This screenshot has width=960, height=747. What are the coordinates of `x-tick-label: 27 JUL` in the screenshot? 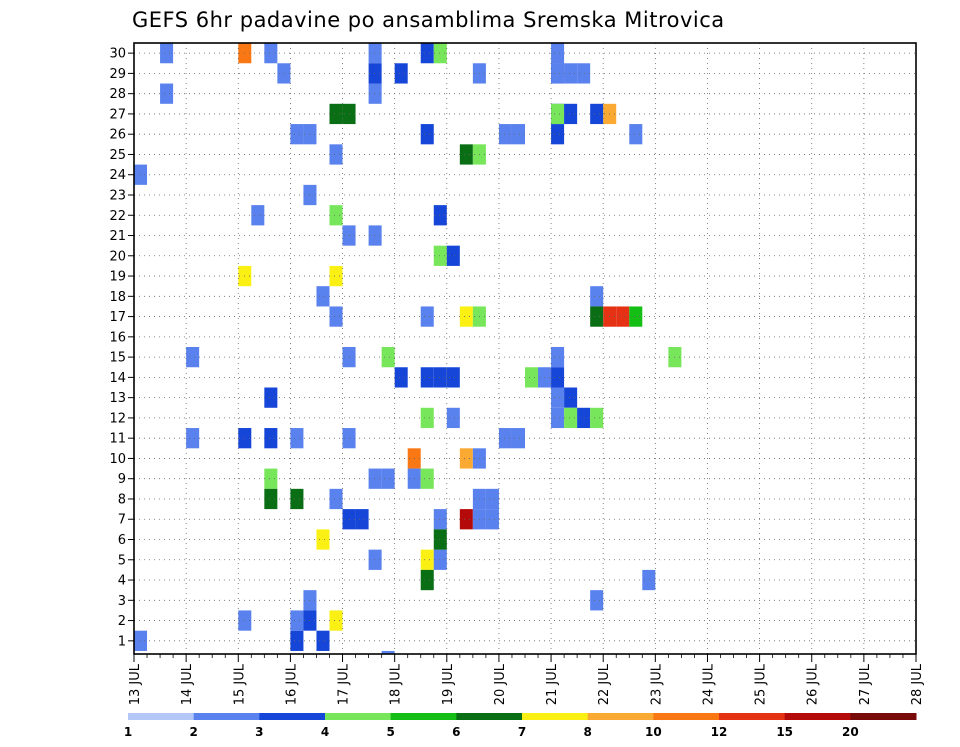 It's located at (865, 684).